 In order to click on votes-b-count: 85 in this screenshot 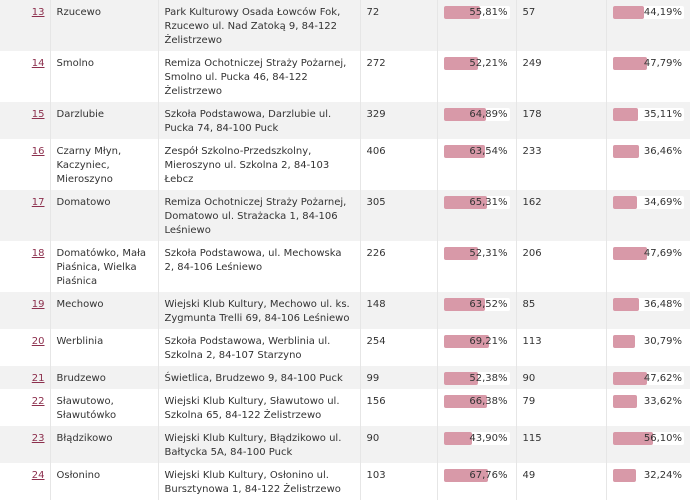, I will do `click(560, 310)`.